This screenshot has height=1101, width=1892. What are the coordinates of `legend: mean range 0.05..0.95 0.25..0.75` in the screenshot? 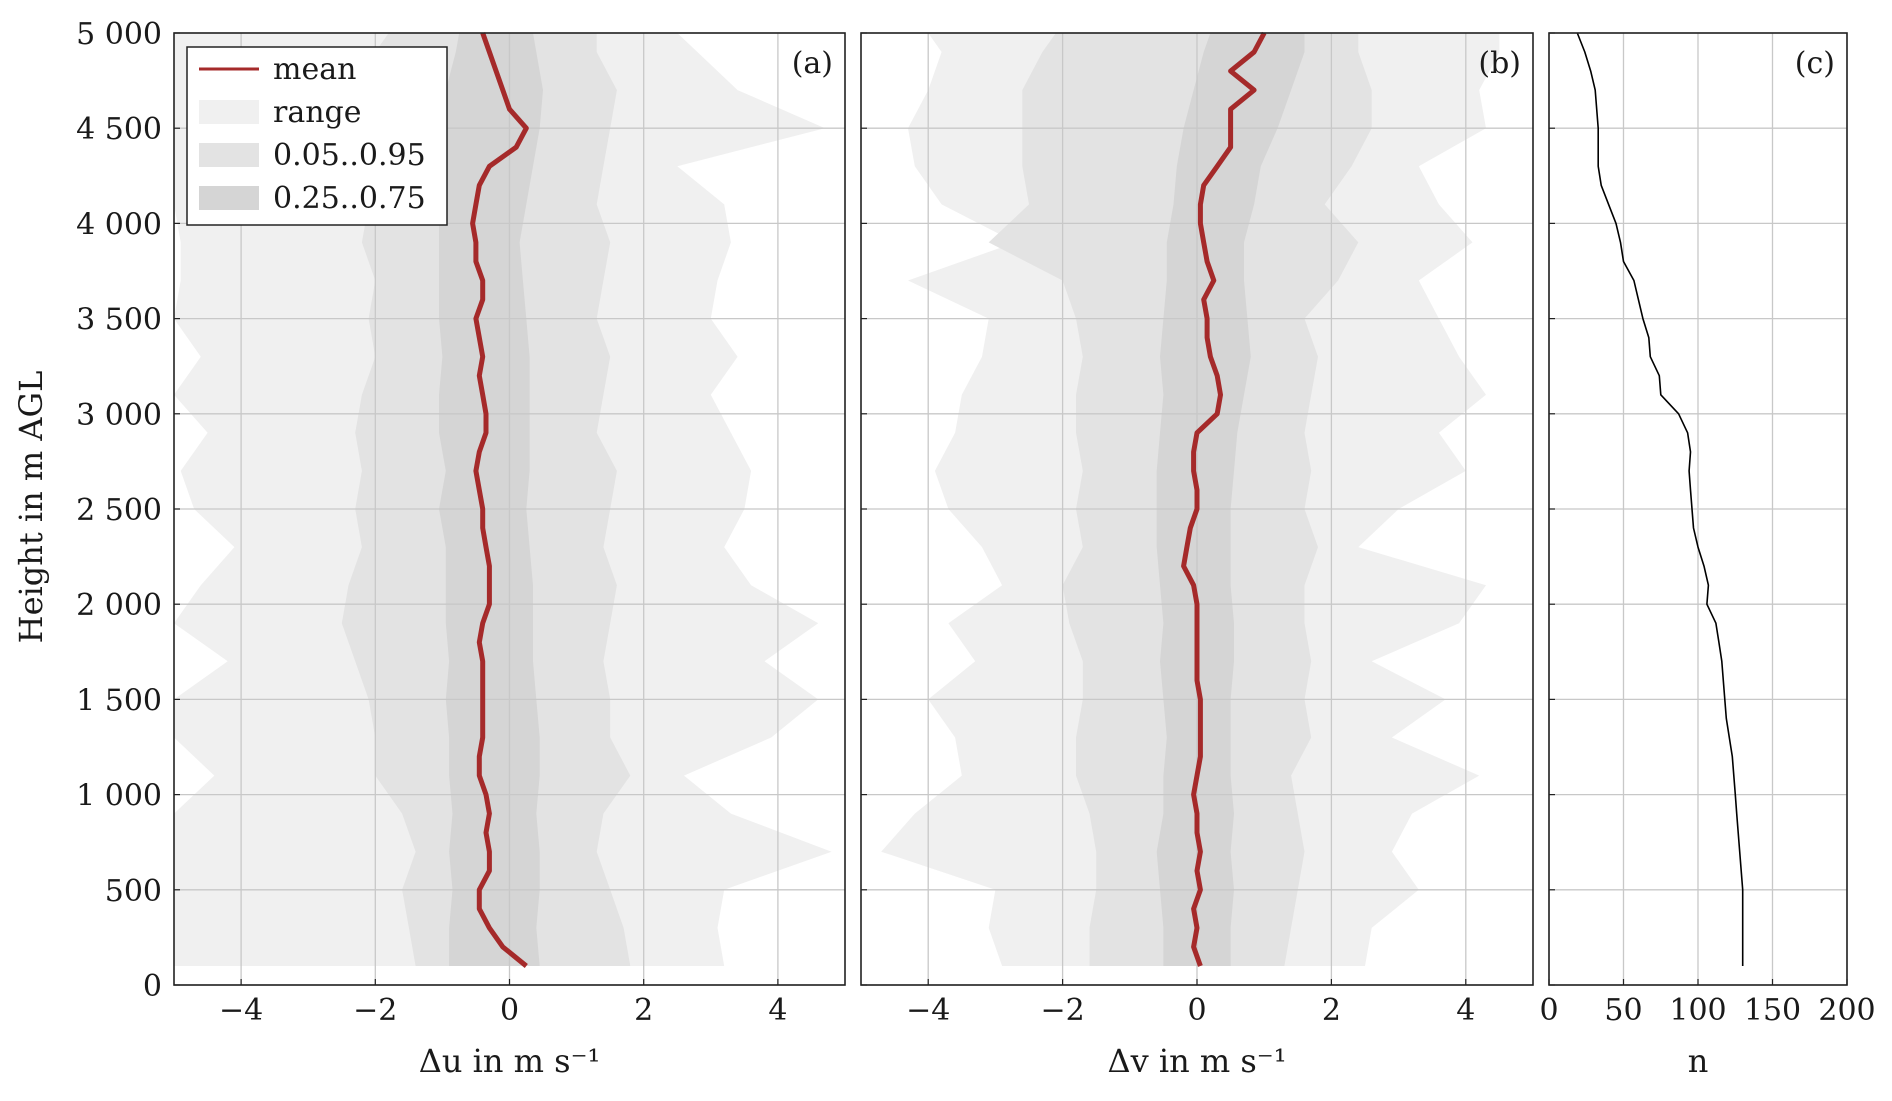 It's located at (317, 136).